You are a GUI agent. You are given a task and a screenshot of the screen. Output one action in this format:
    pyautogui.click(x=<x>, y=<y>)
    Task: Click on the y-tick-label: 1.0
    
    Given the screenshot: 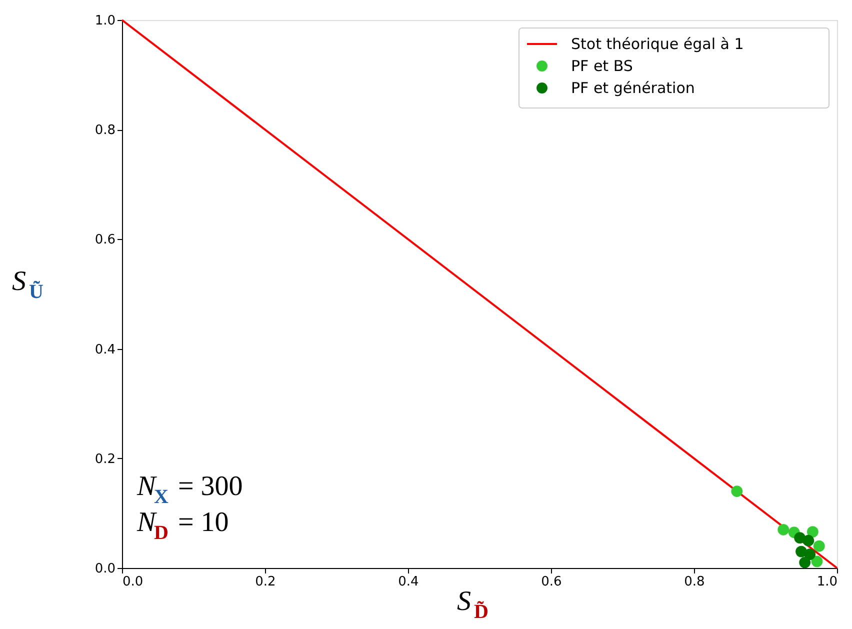 What is the action you would take?
    pyautogui.click(x=105, y=21)
    